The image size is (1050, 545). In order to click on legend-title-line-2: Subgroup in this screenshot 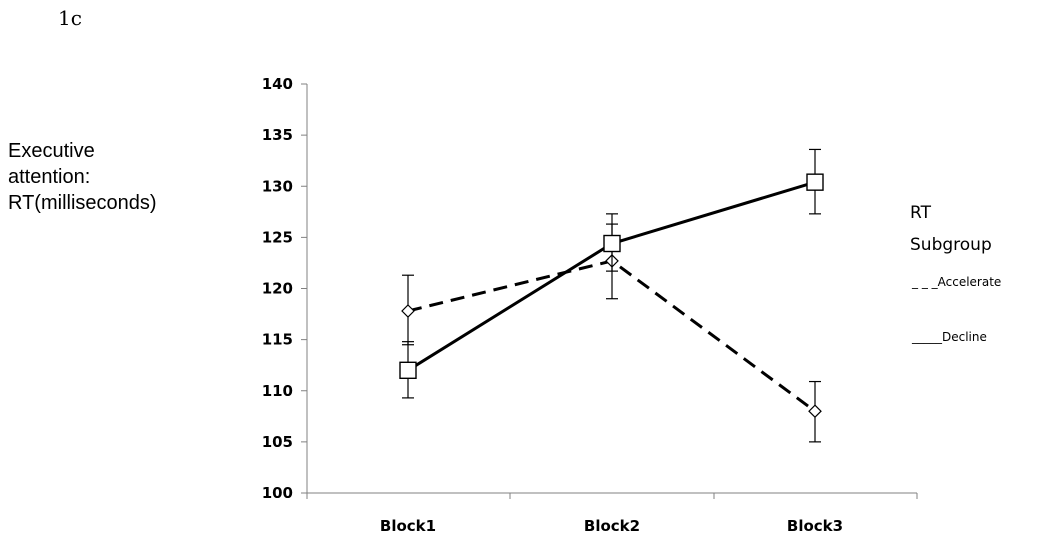, I will do `click(951, 245)`.